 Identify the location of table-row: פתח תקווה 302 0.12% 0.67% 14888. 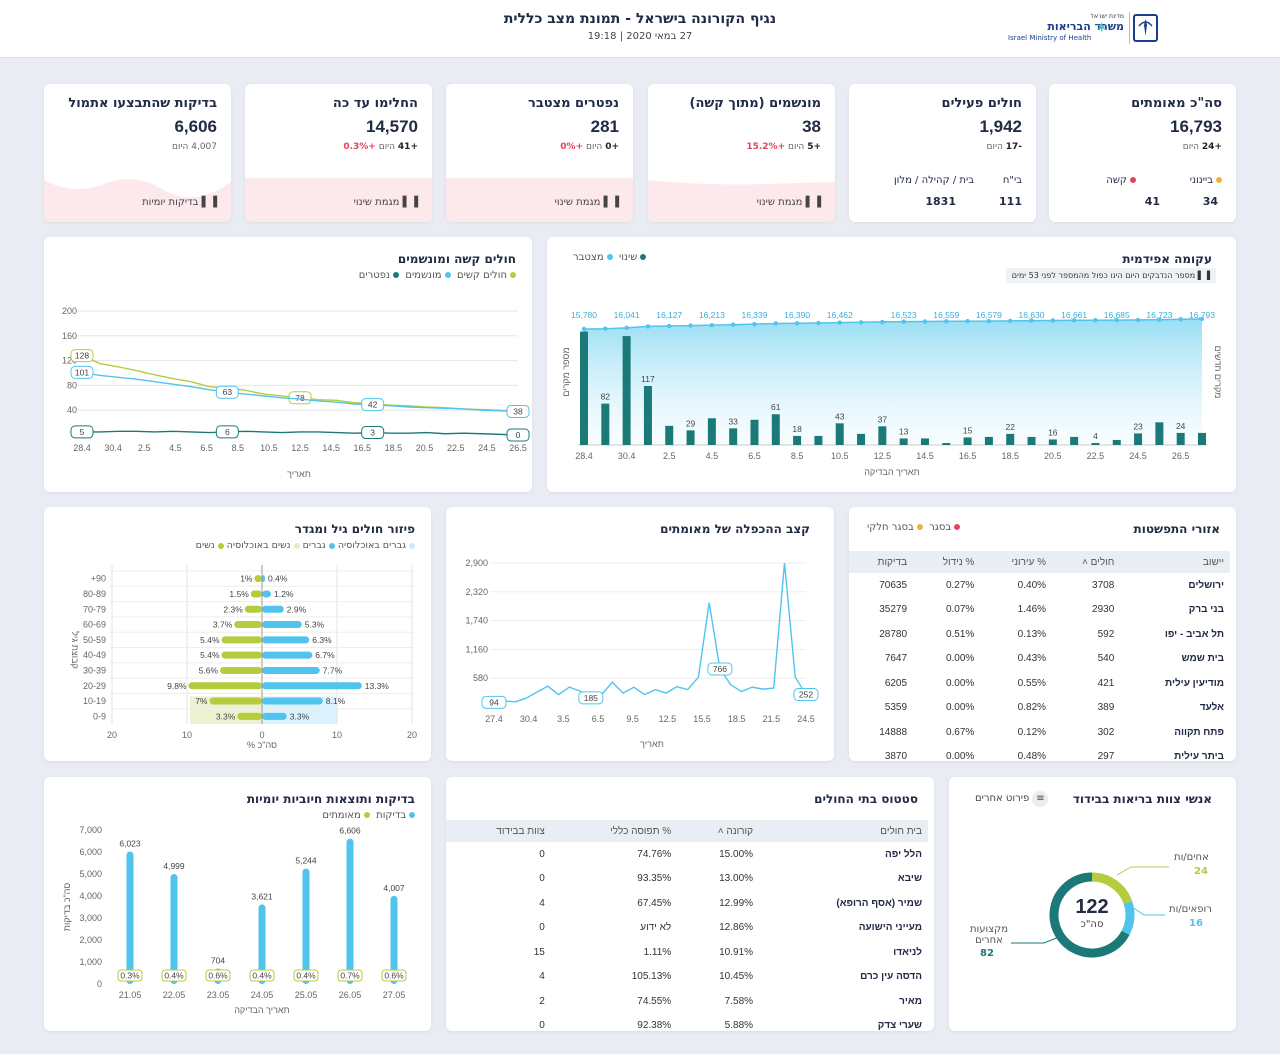
(1039, 732).